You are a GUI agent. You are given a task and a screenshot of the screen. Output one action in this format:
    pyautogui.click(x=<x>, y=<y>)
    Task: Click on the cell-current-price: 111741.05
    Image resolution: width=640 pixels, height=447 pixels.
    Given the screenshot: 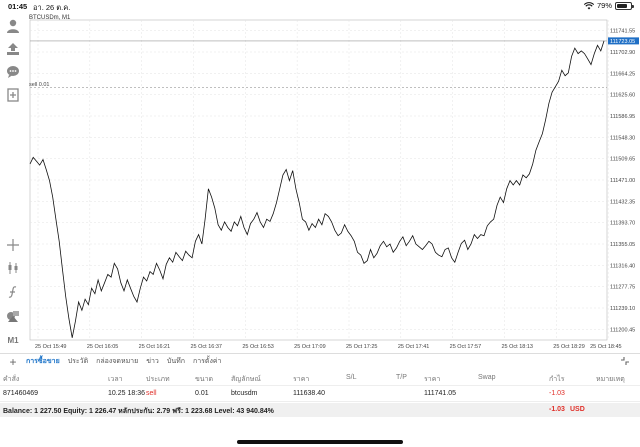 What is the action you would take?
    pyautogui.click(x=440, y=393)
    